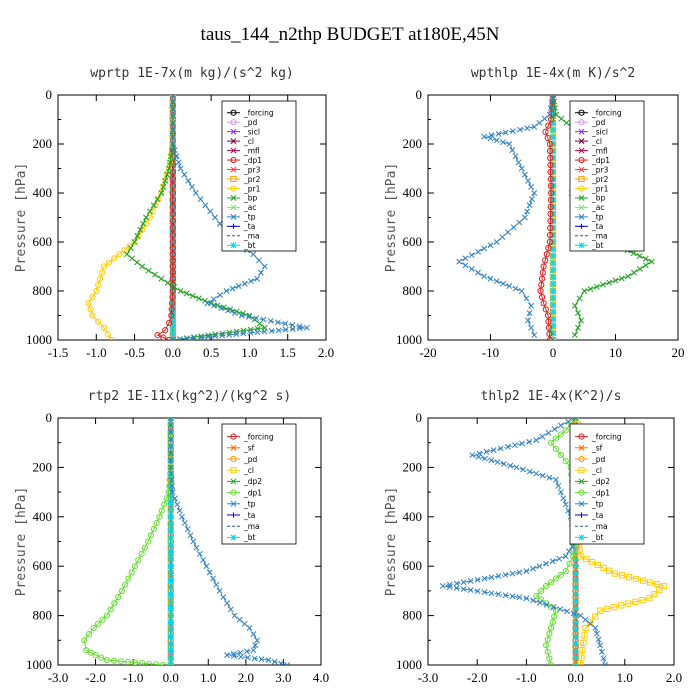  What do you see at coordinates (413, 290) in the screenshot?
I see `y-tick-label: 800` at bounding box center [413, 290].